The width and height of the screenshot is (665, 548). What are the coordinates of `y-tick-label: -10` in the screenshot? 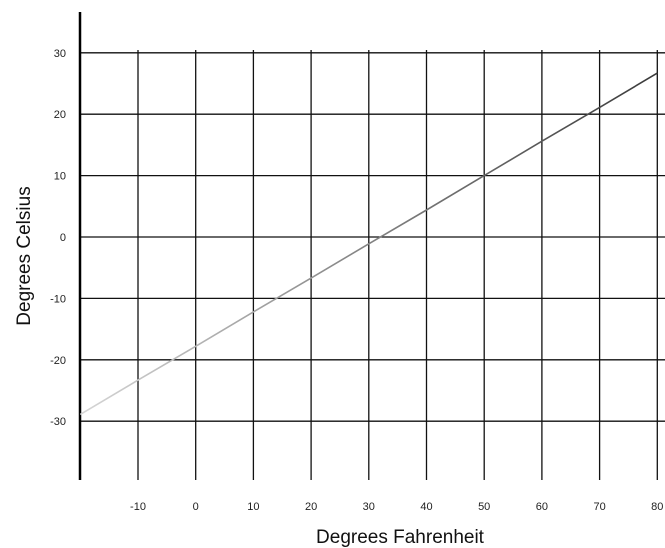 It's located at (58, 299).